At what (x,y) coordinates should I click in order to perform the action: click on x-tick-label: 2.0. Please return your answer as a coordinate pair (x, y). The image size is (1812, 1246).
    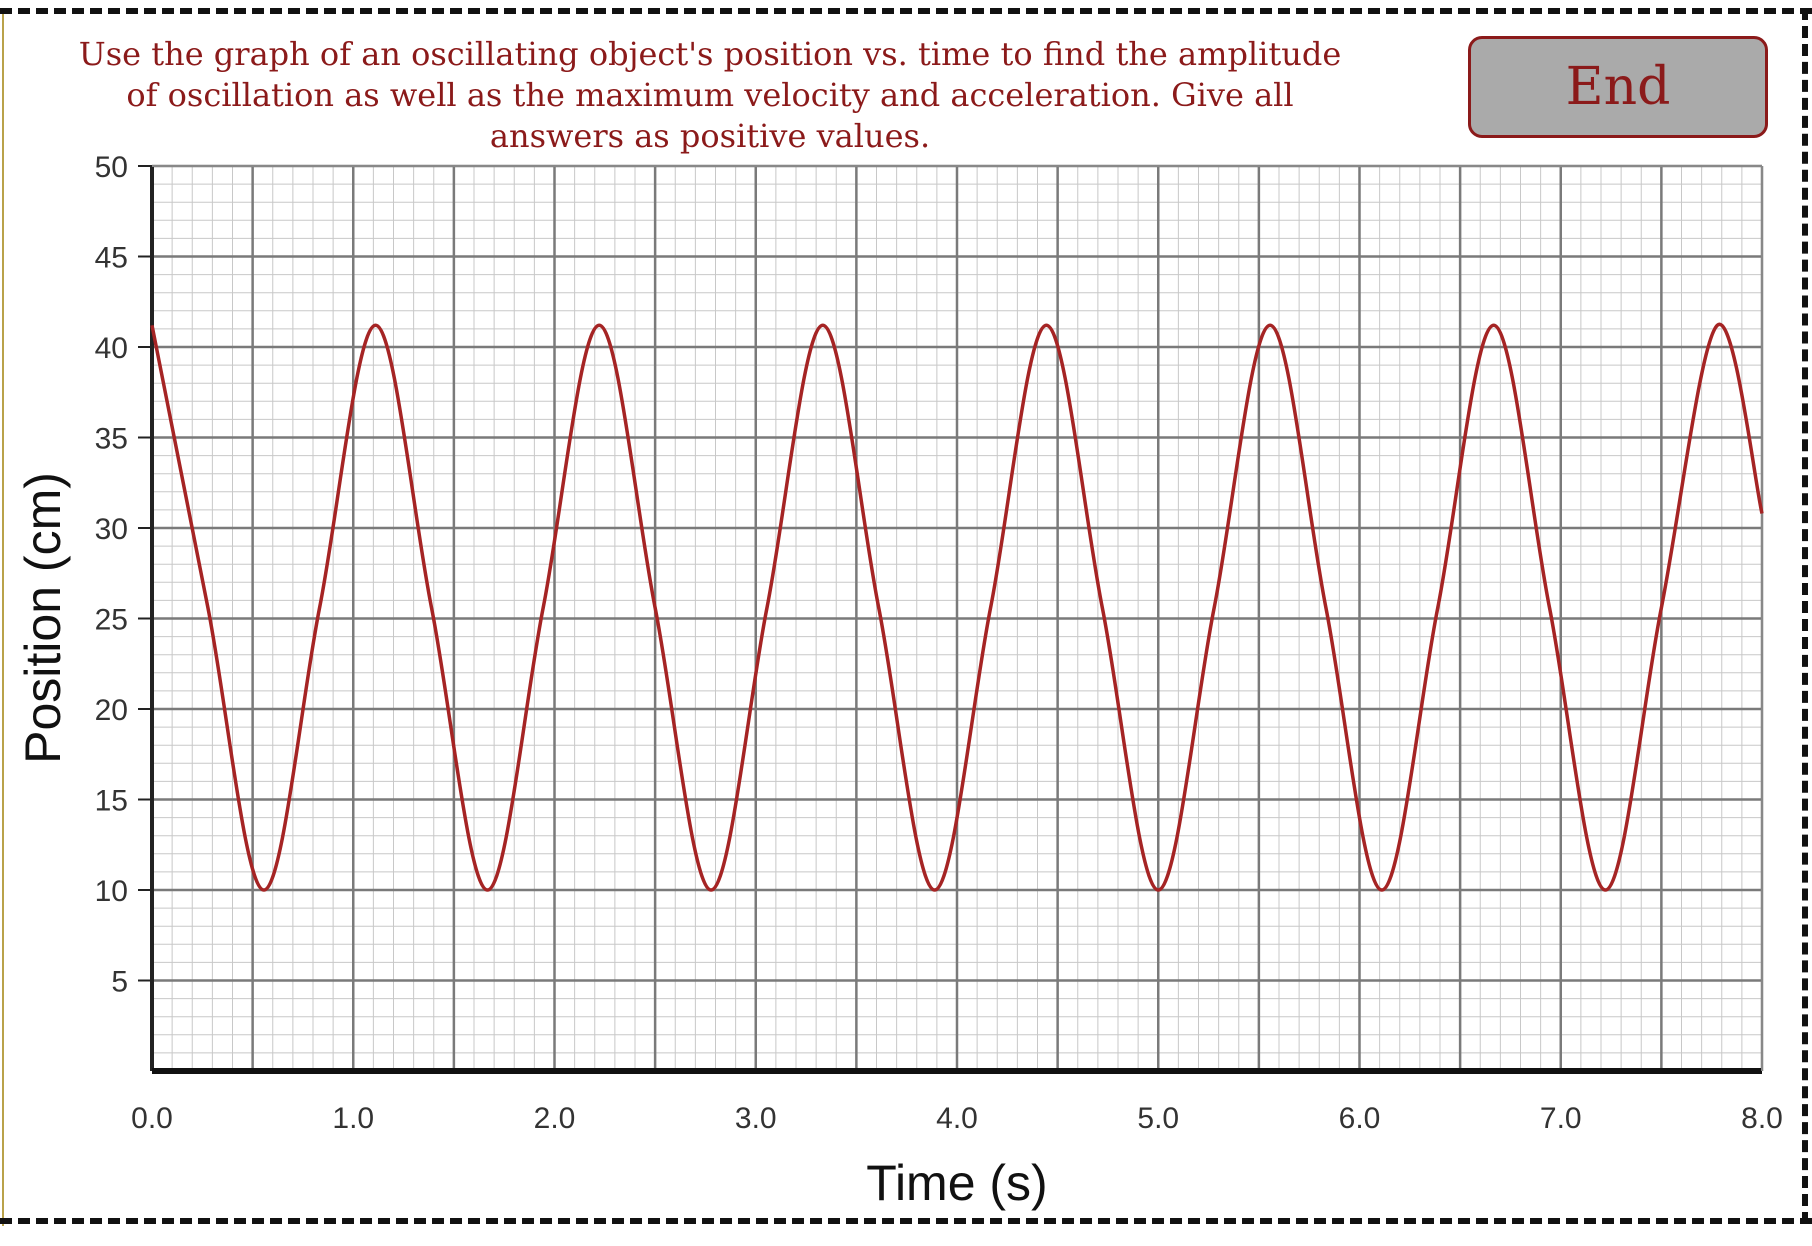
    Looking at the image, I should click on (555, 1118).